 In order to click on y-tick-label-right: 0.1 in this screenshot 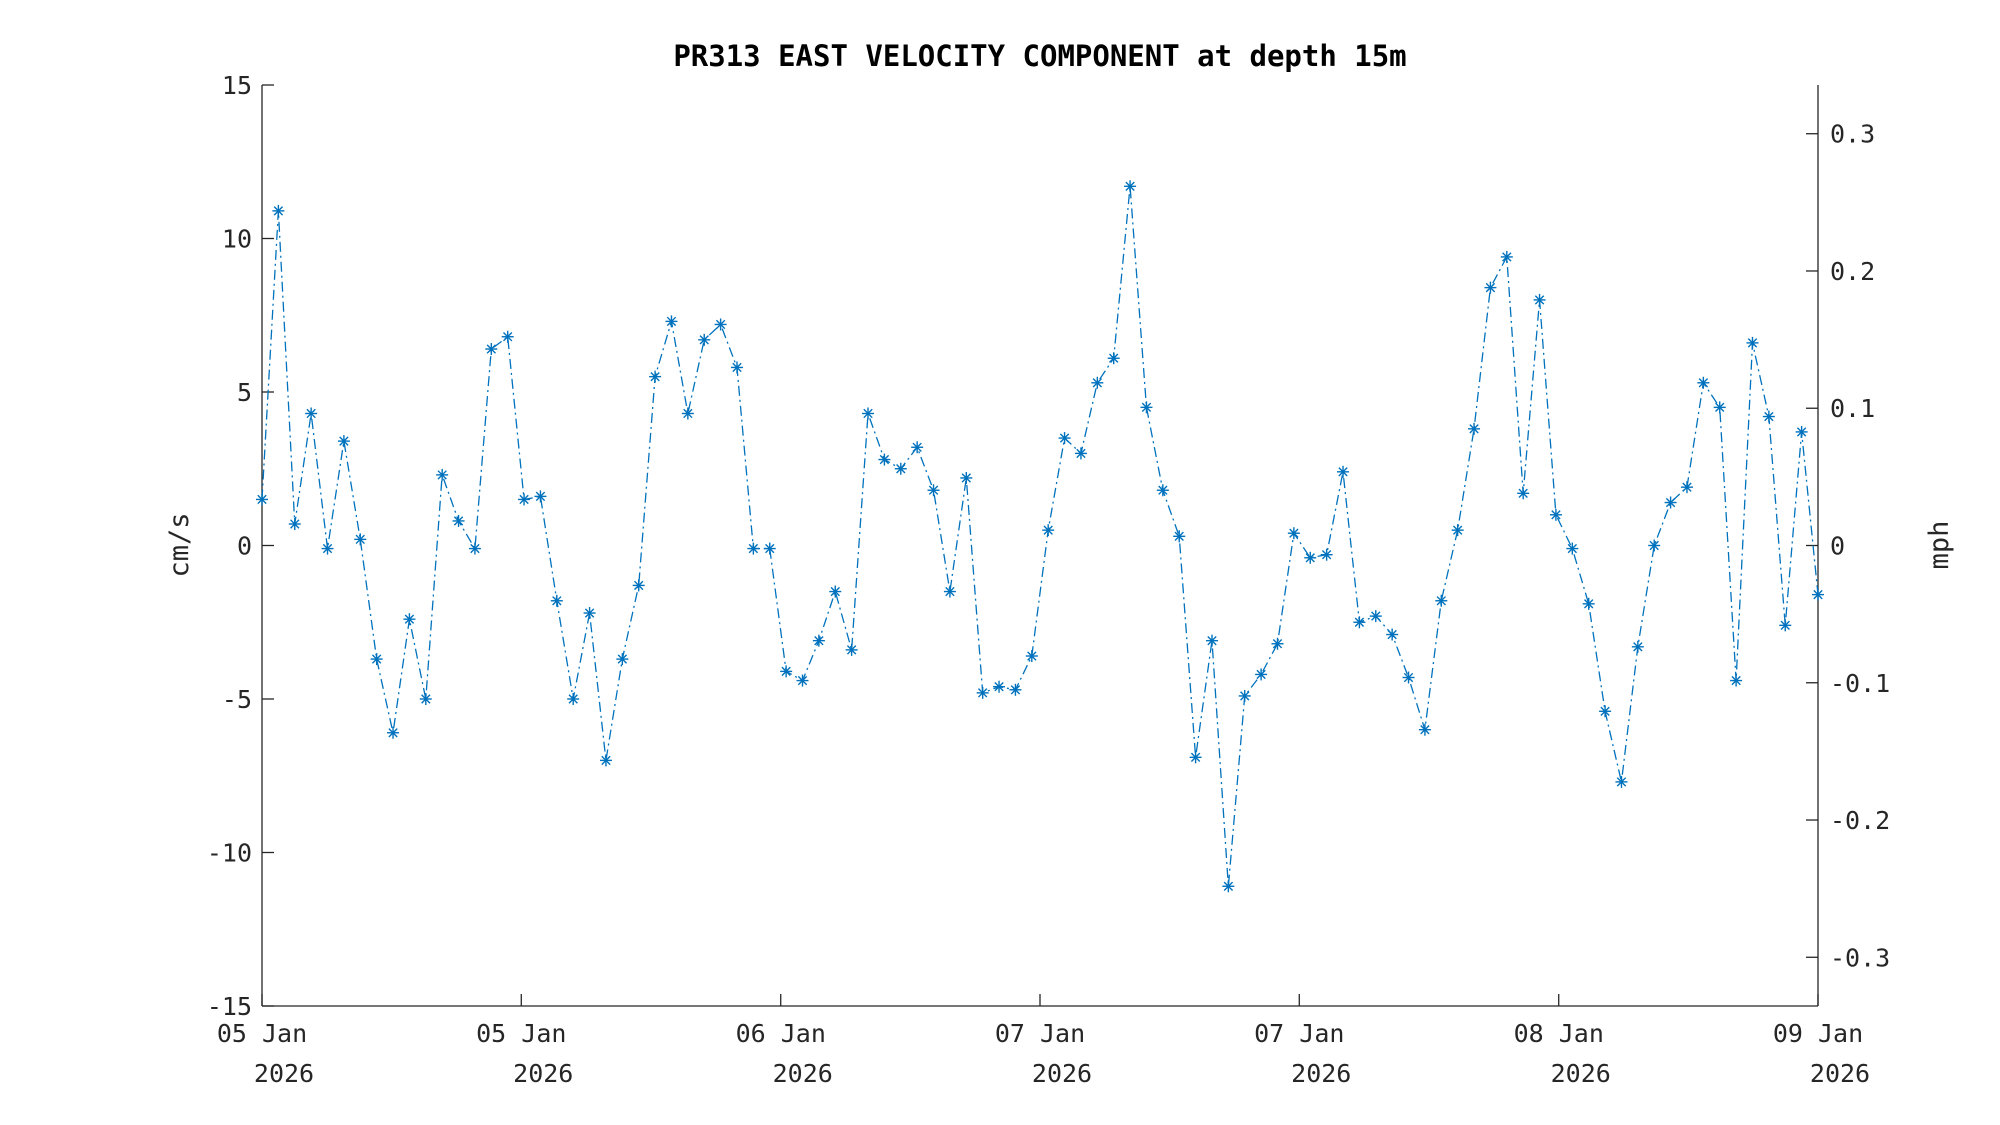, I will do `click(1852, 408)`.